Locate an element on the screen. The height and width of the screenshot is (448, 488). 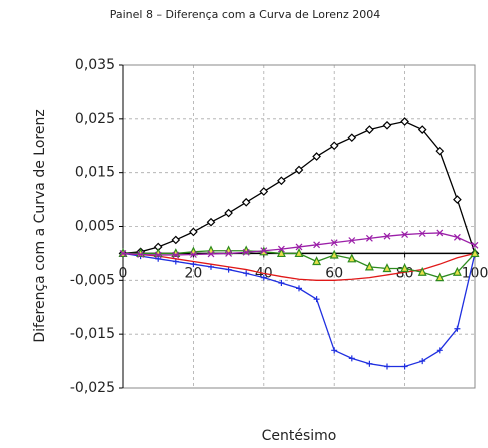
y-tick-label: -0,005 is located at coordinates (92, 280).